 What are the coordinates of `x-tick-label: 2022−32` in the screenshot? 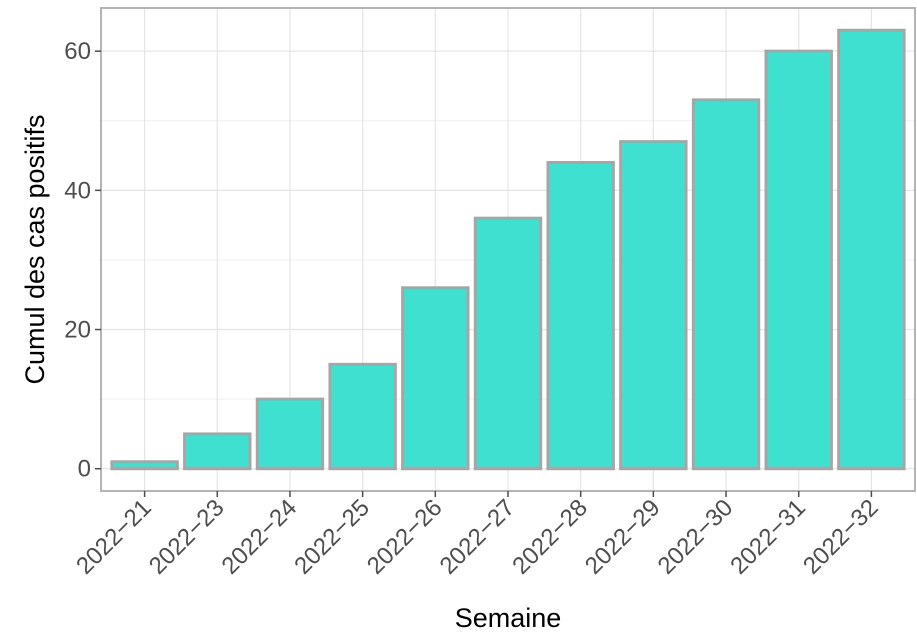 It's located at (841, 537).